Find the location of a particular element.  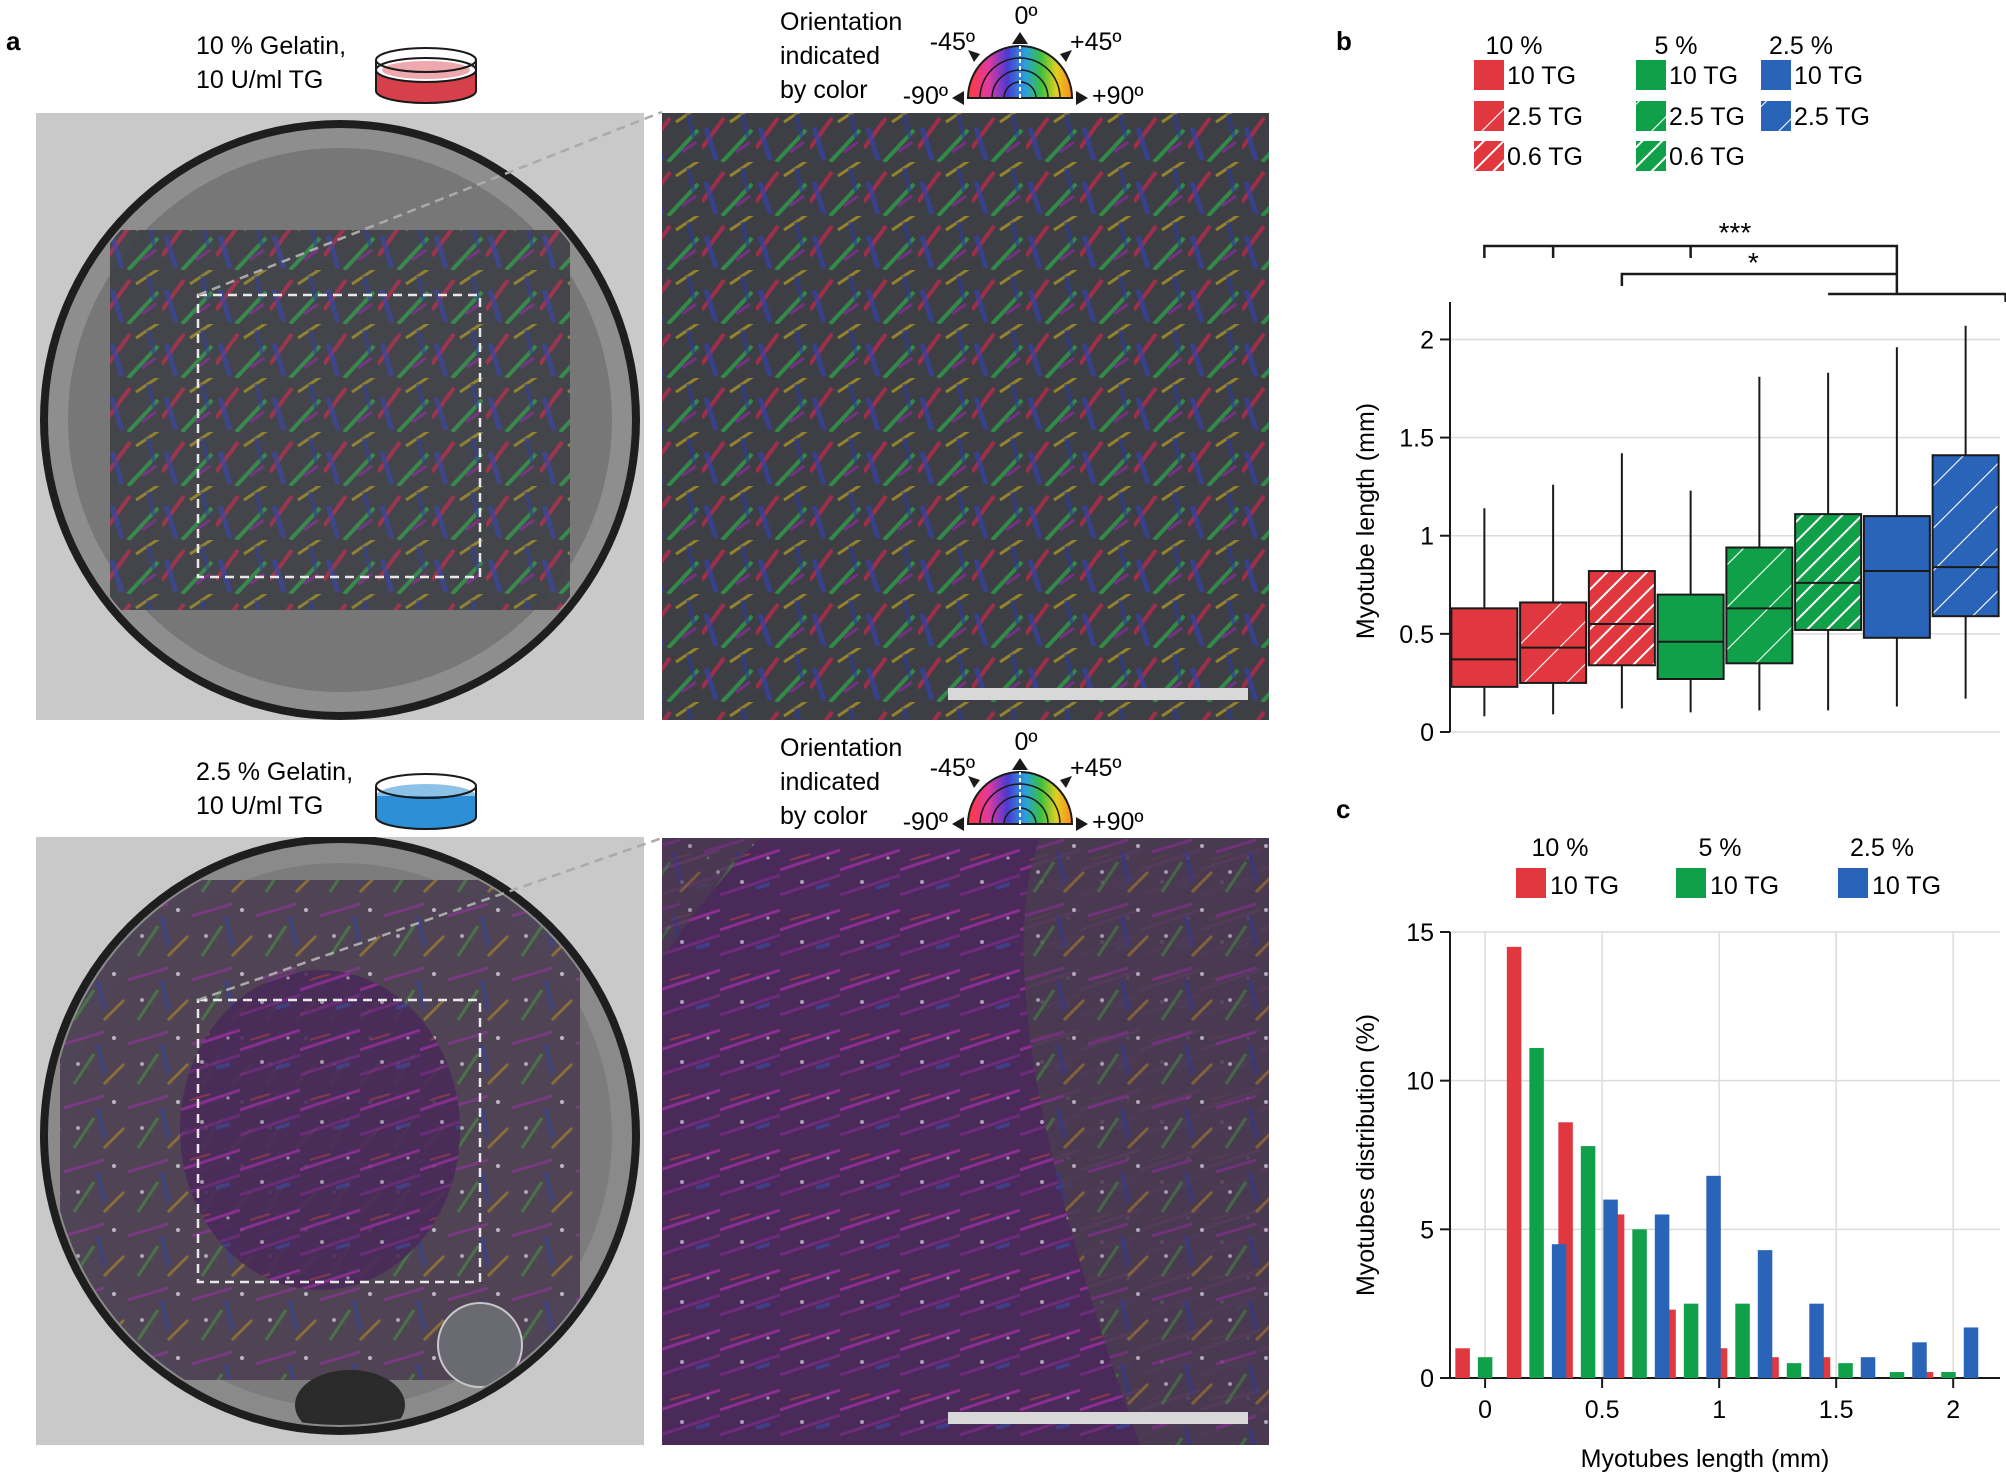

y-tick-label-b: 0.5 is located at coordinates (1416, 635).